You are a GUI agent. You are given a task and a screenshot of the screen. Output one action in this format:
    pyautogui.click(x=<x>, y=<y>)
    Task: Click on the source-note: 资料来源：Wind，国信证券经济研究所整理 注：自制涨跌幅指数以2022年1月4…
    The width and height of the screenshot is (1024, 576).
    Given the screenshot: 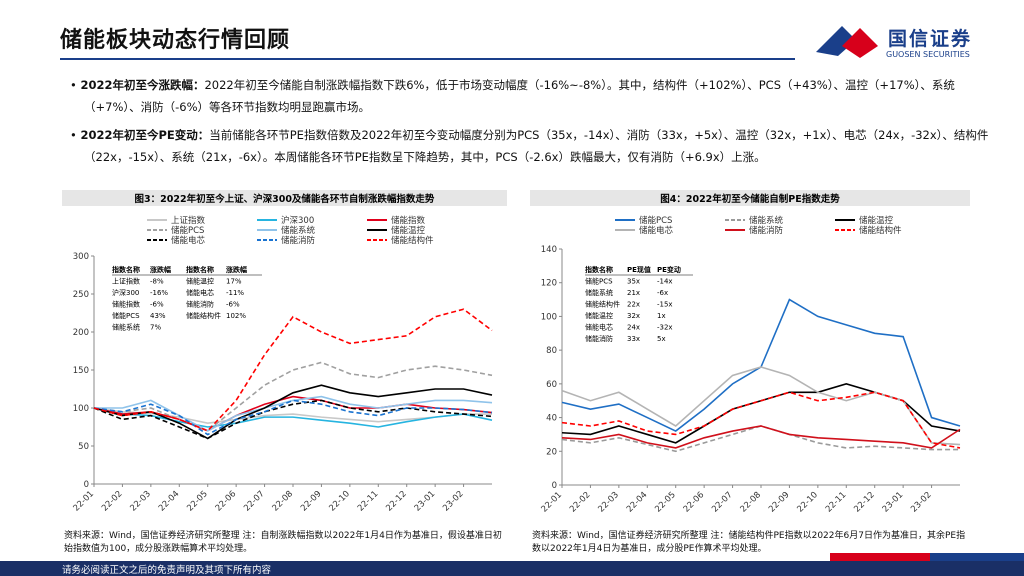 What is the action you would take?
    pyautogui.click(x=283, y=542)
    